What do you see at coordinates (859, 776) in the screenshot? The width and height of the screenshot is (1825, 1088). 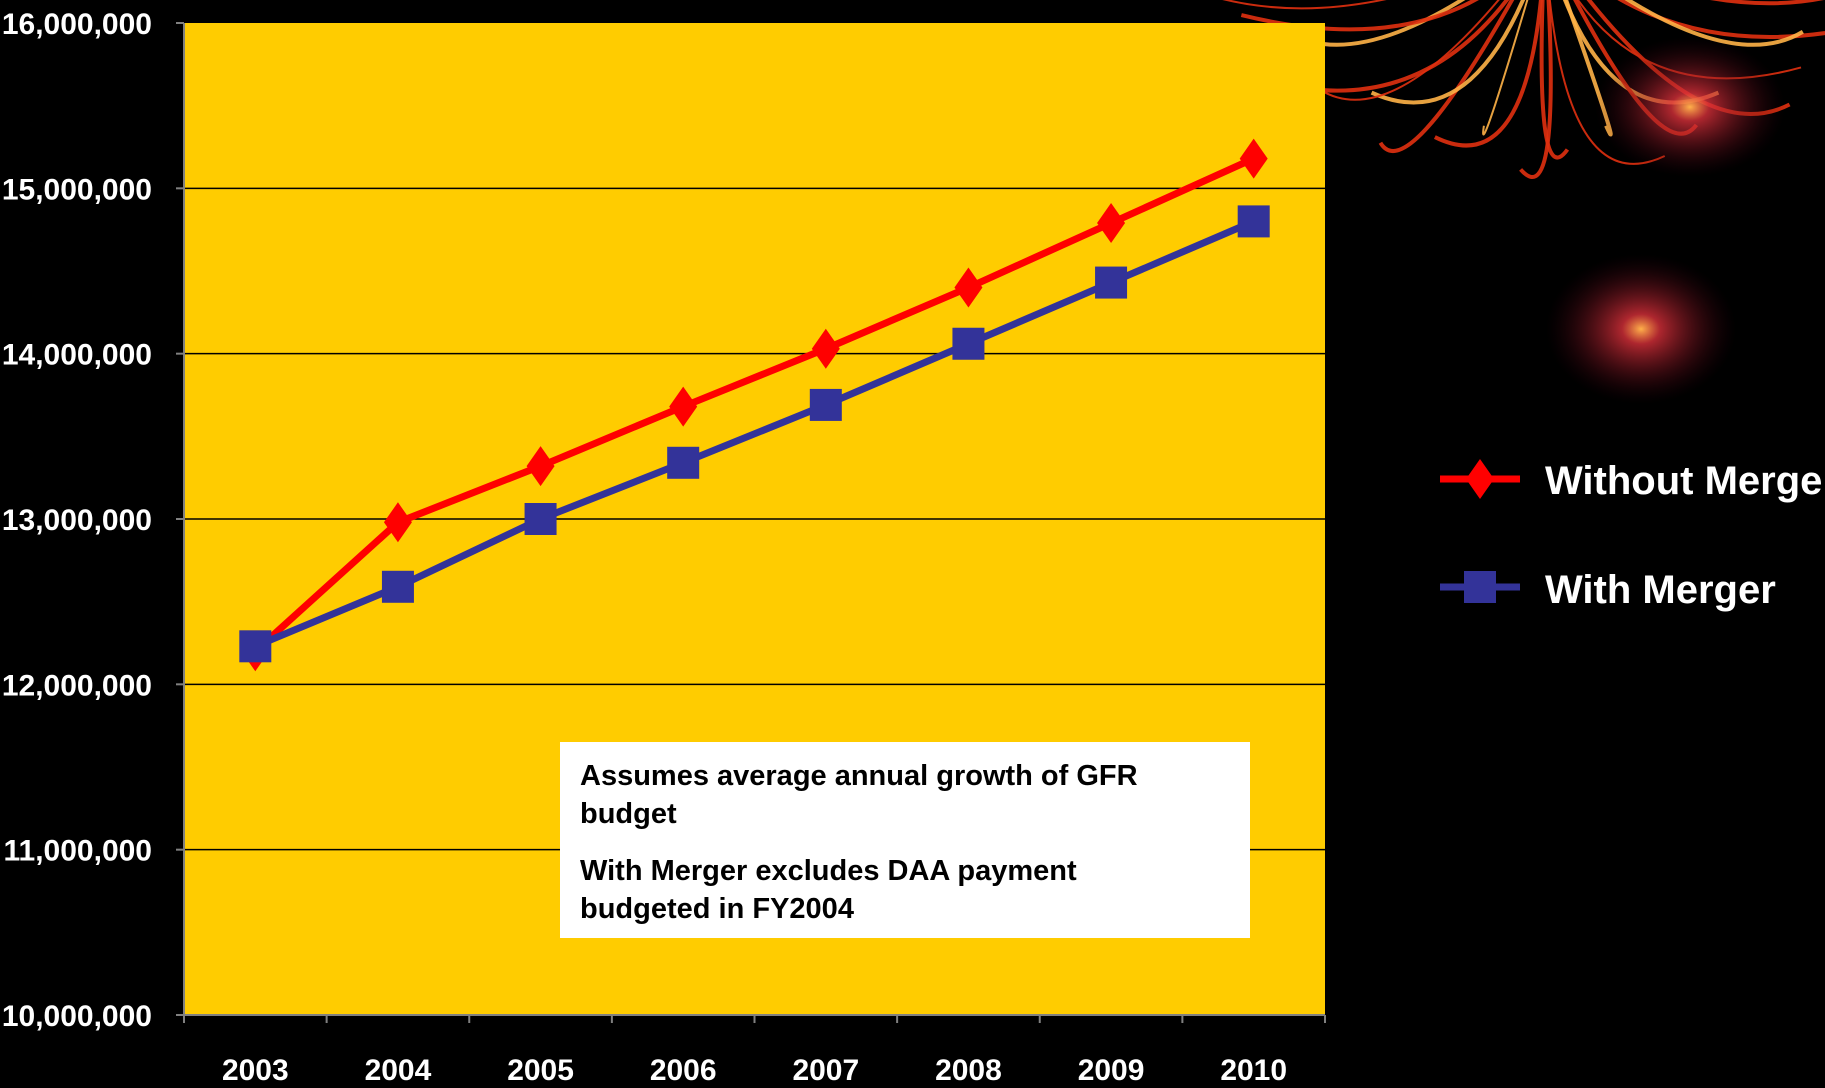 I see `note-line-1: Assumes average annual growth of GFR` at bounding box center [859, 776].